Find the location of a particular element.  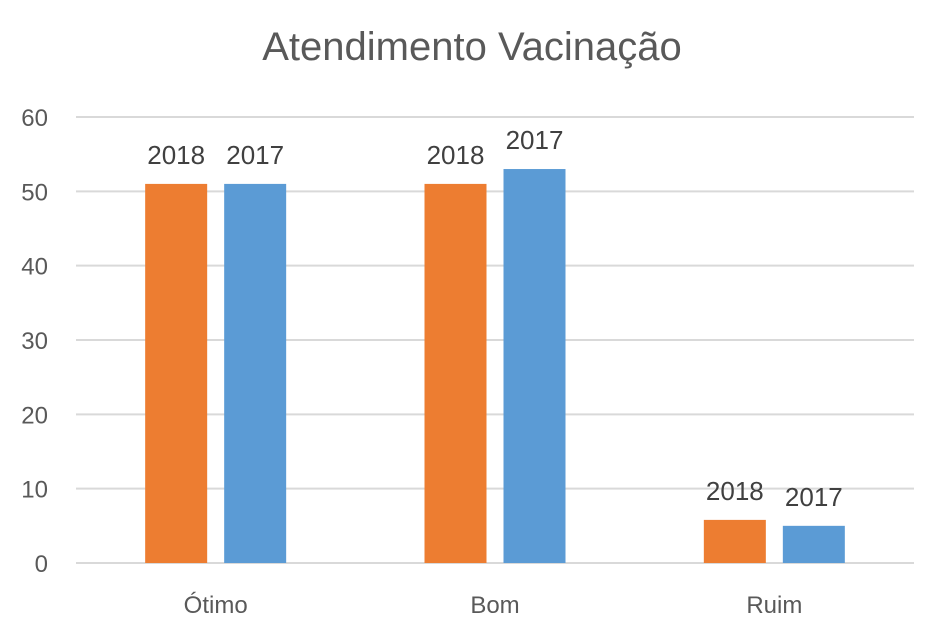

y-tick-label: 40 is located at coordinates (34, 267).